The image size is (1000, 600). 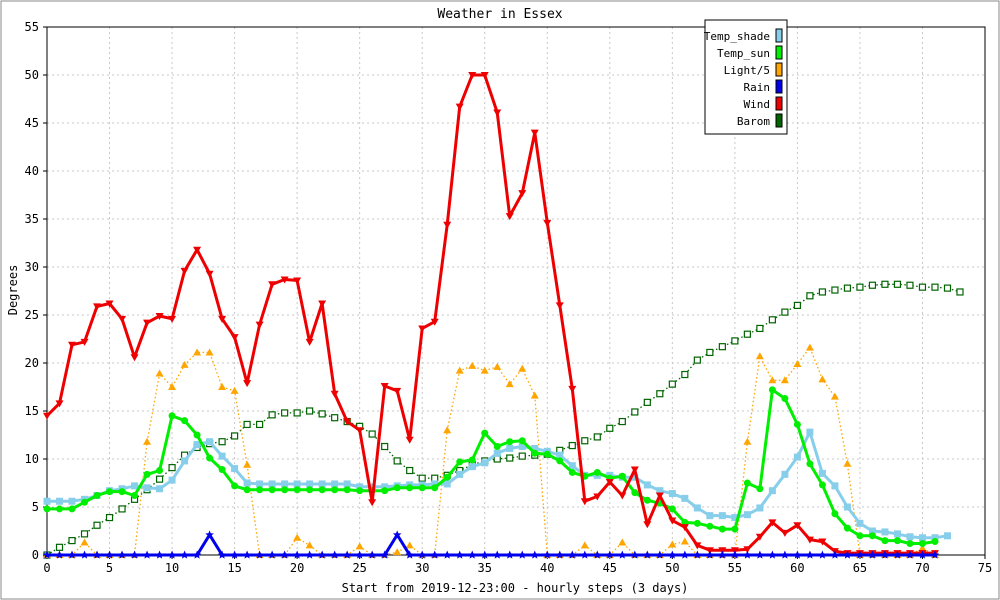 What do you see at coordinates (13, 290) in the screenshot?
I see `y-axis-title: Degrees` at bounding box center [13, 290].